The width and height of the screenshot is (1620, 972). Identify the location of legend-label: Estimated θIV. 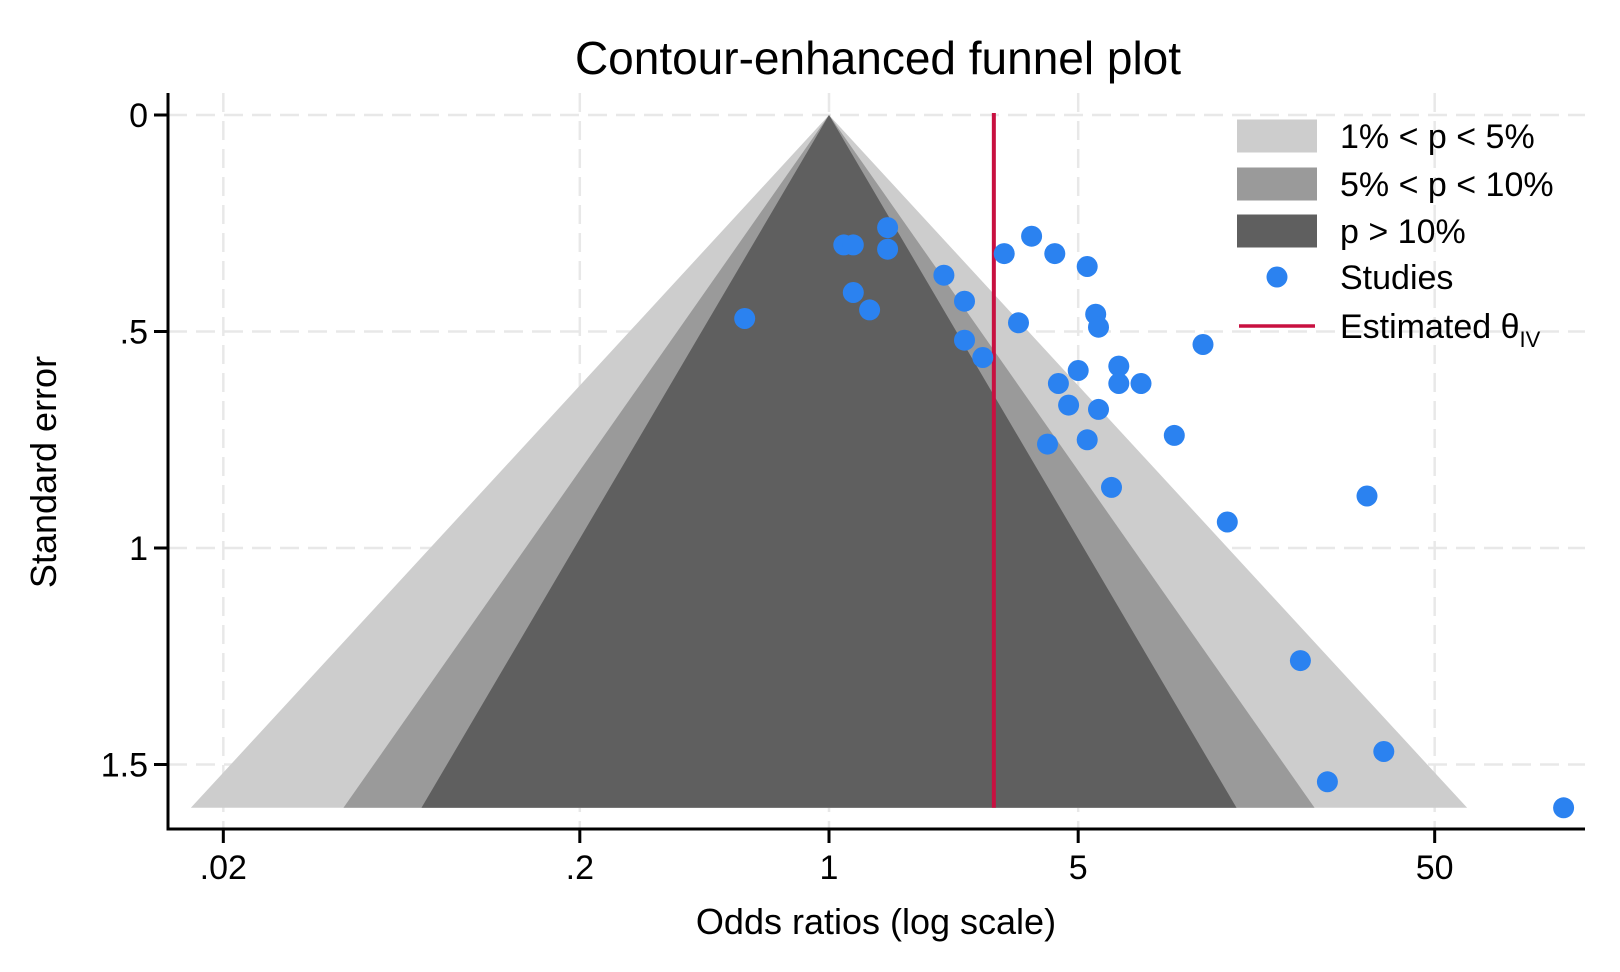
(1440, 330).